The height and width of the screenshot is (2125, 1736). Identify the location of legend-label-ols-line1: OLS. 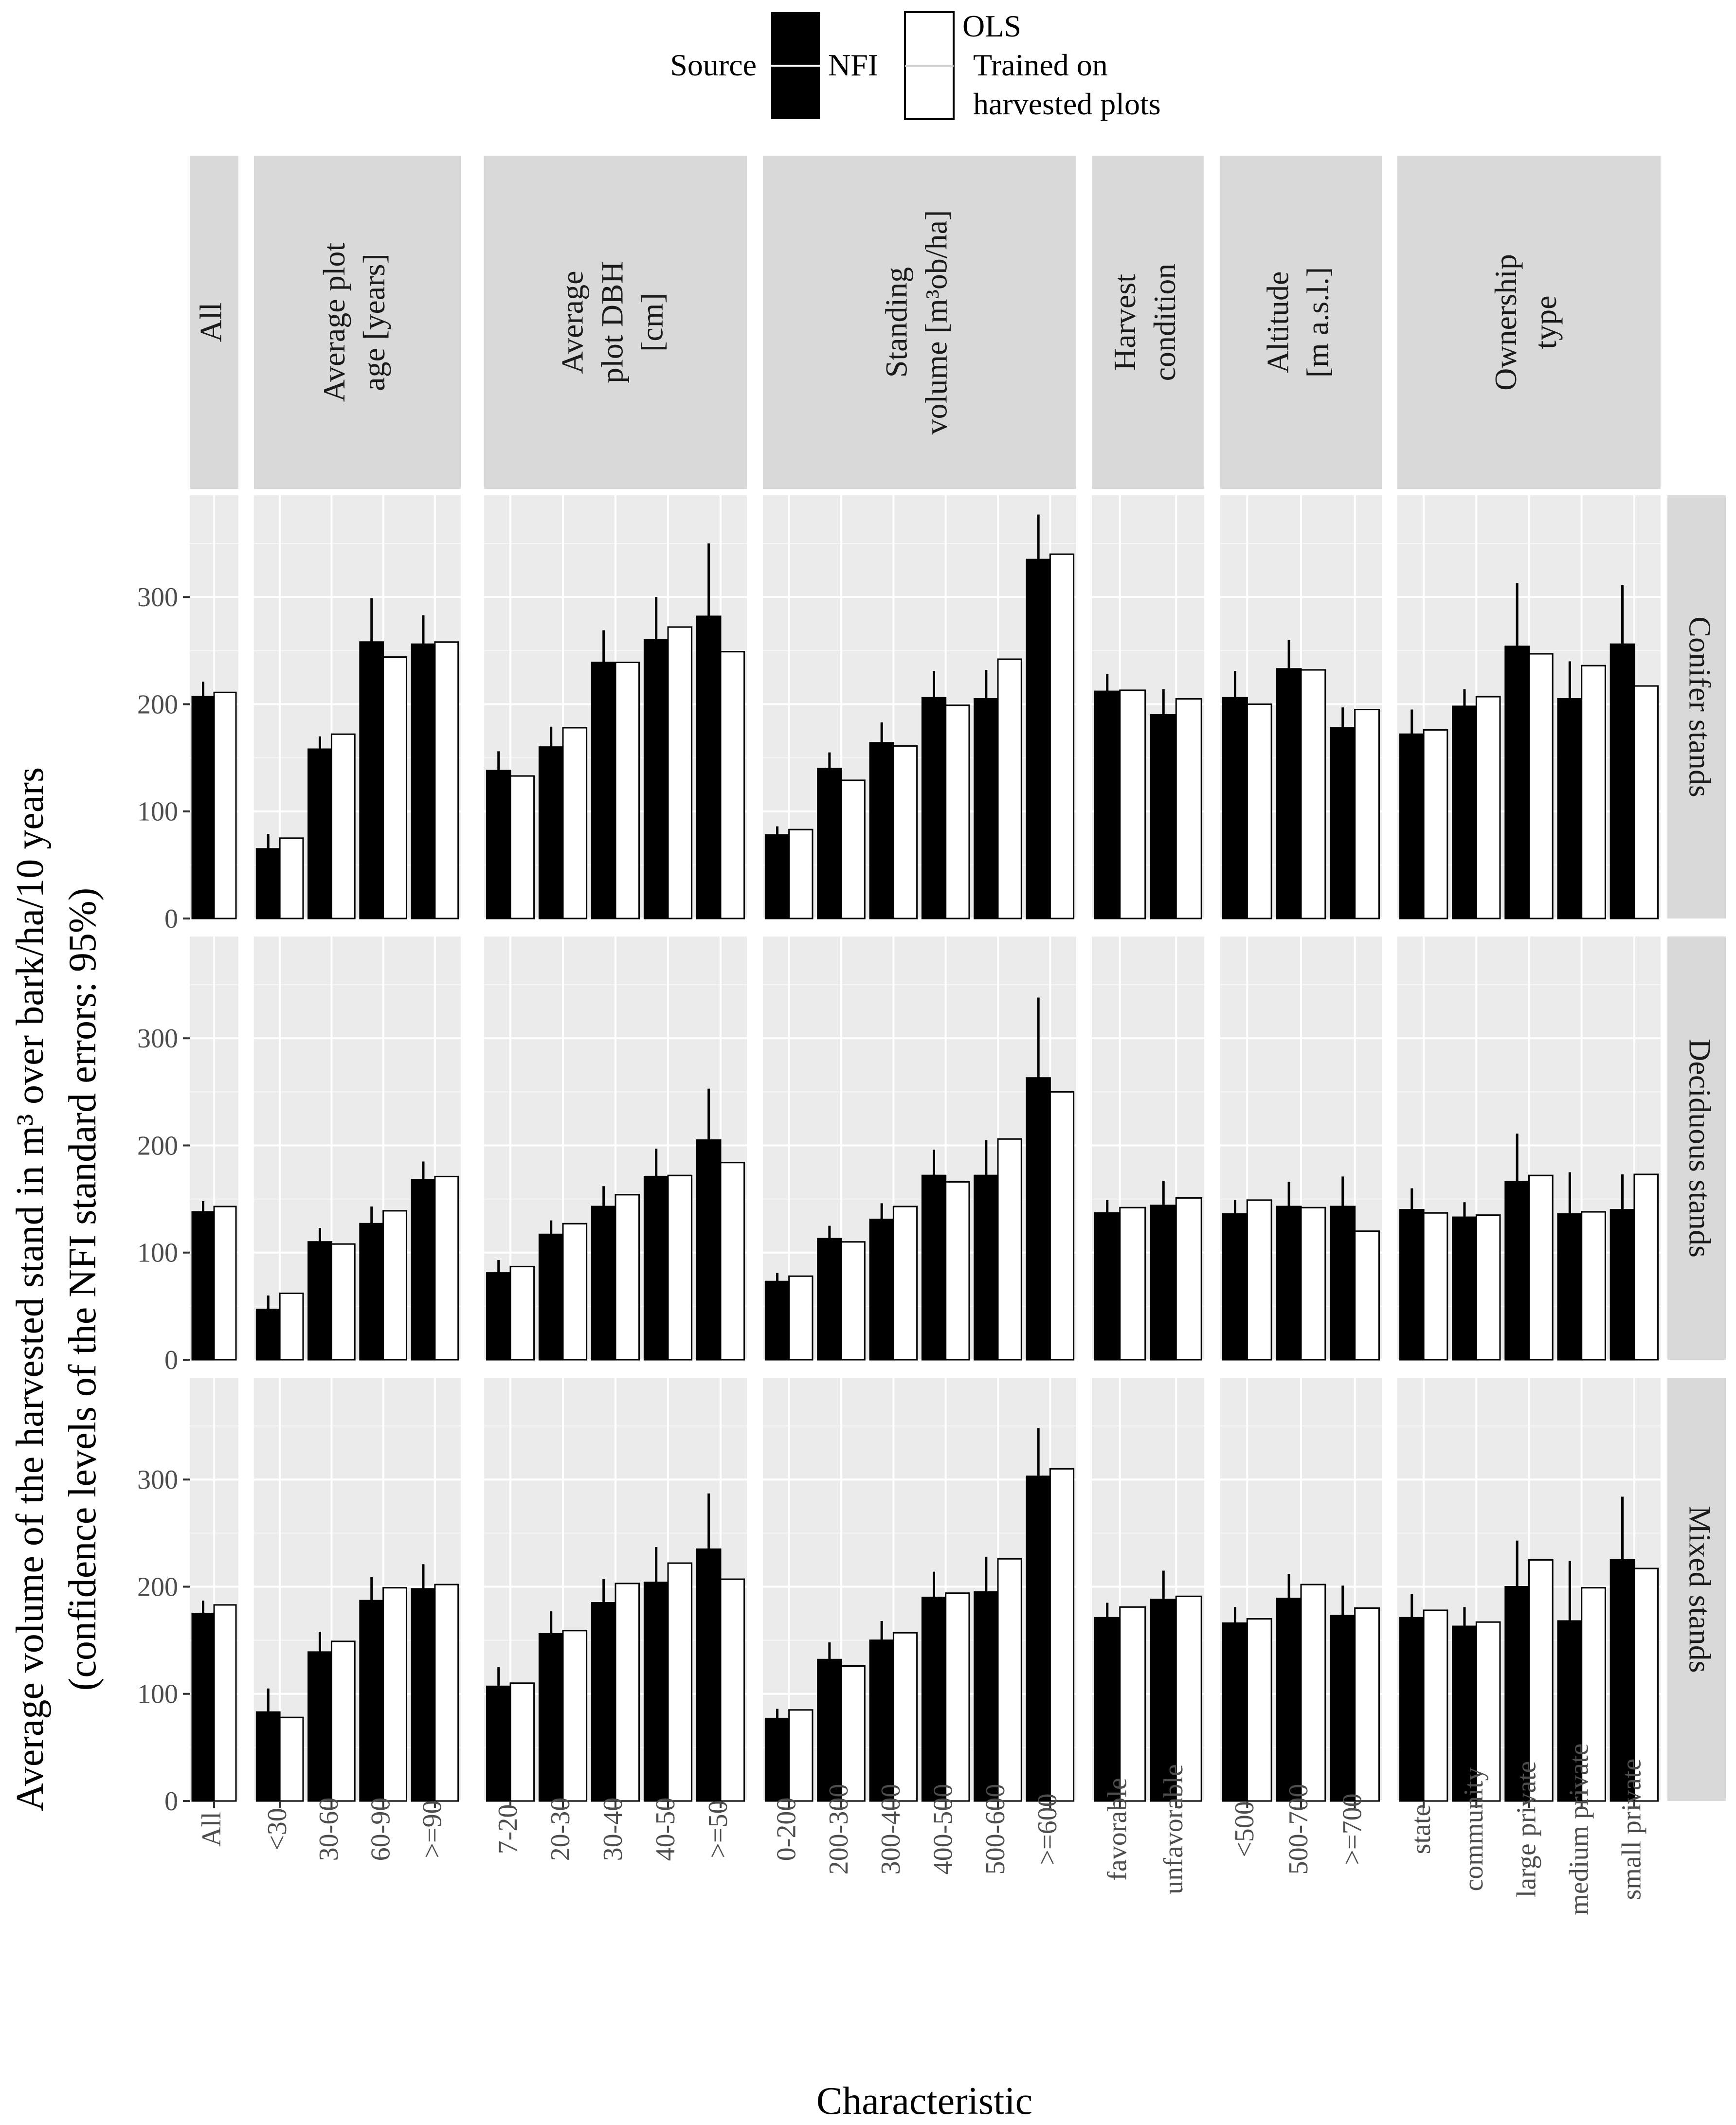
(992, 26).